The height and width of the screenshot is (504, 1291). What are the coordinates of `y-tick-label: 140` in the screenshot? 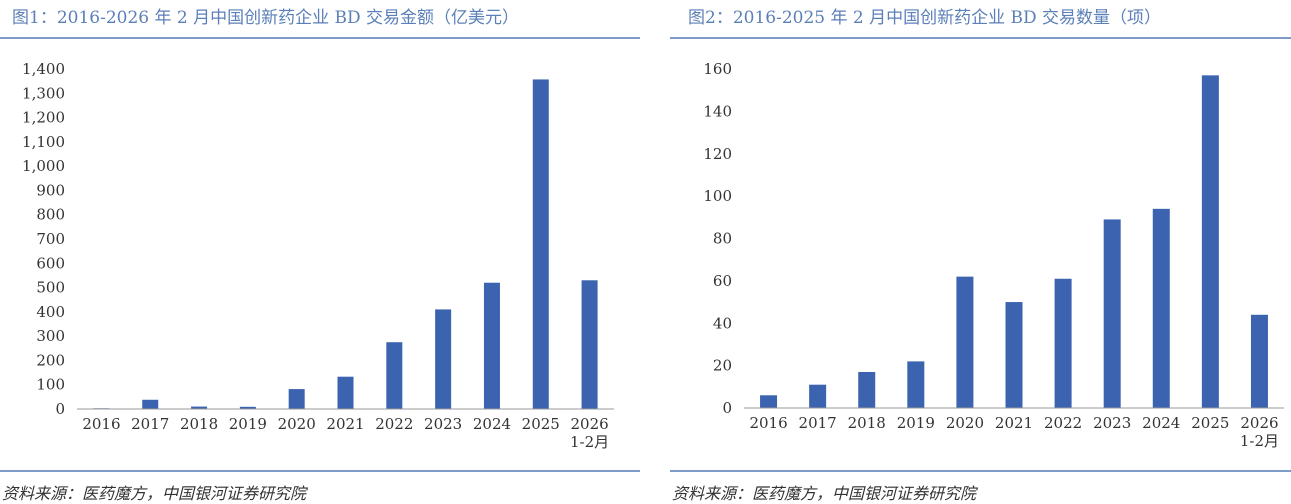 It's located at (717, 111).